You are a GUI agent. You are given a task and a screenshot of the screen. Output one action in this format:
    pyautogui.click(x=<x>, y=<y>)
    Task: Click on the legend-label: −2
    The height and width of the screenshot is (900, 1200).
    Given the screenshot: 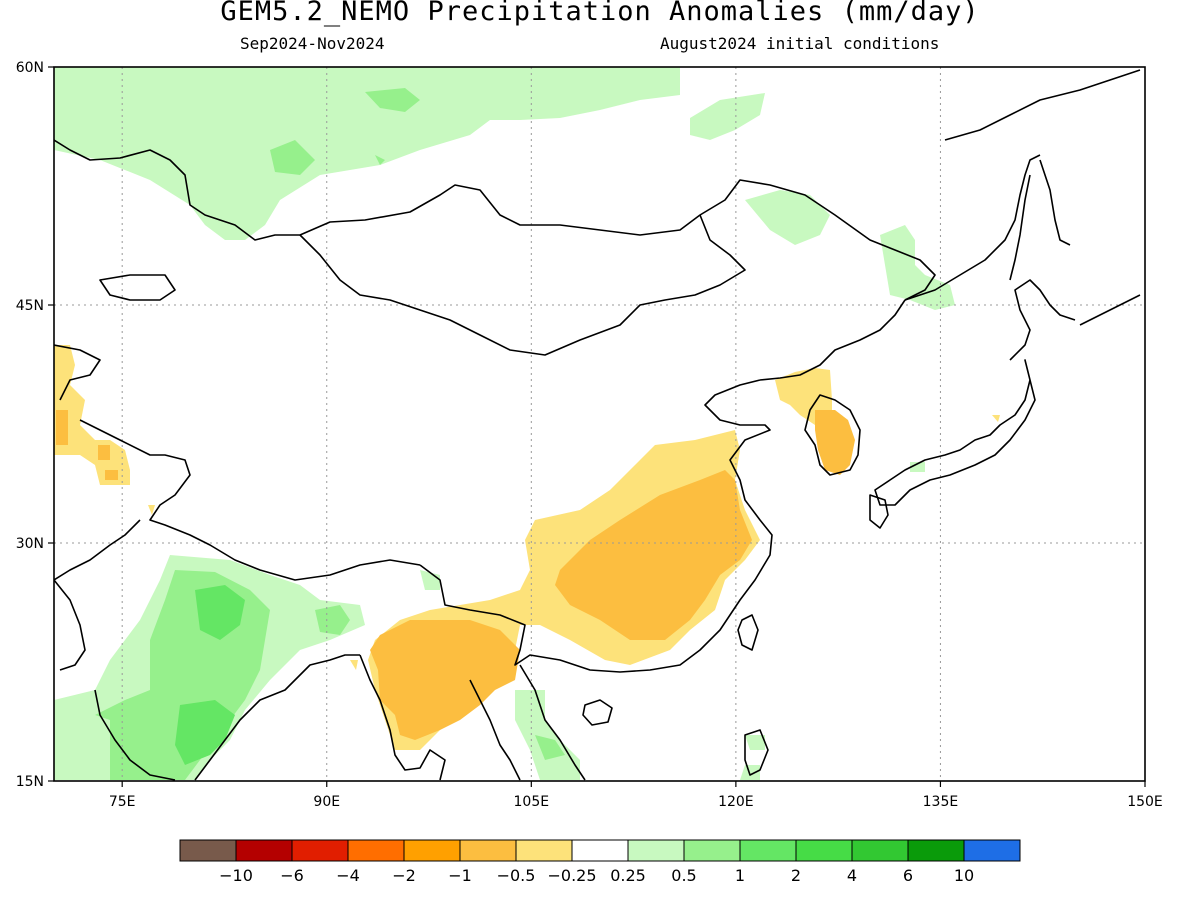 What is the action you would take?
    pyautogui.click(x=404, y=875)
    